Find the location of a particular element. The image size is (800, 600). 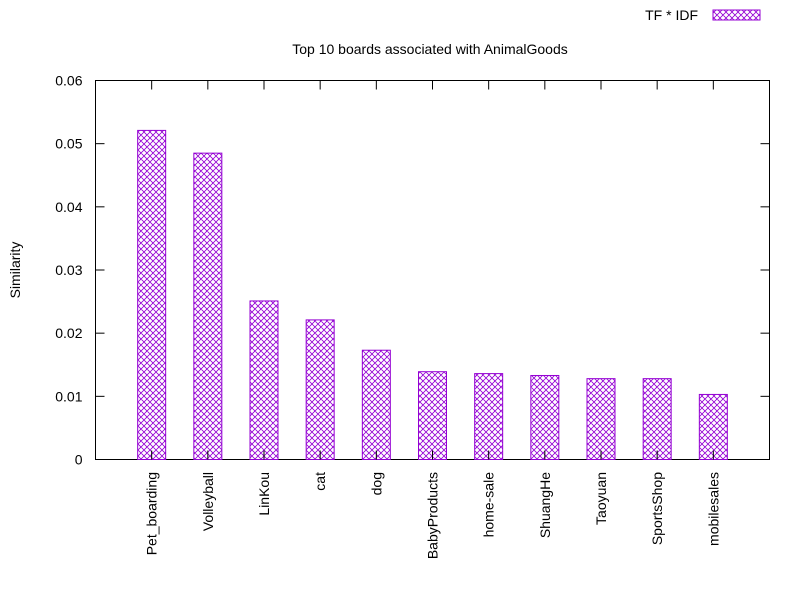

y-tick-label: 0.01 is located at coordinates (68, 396).